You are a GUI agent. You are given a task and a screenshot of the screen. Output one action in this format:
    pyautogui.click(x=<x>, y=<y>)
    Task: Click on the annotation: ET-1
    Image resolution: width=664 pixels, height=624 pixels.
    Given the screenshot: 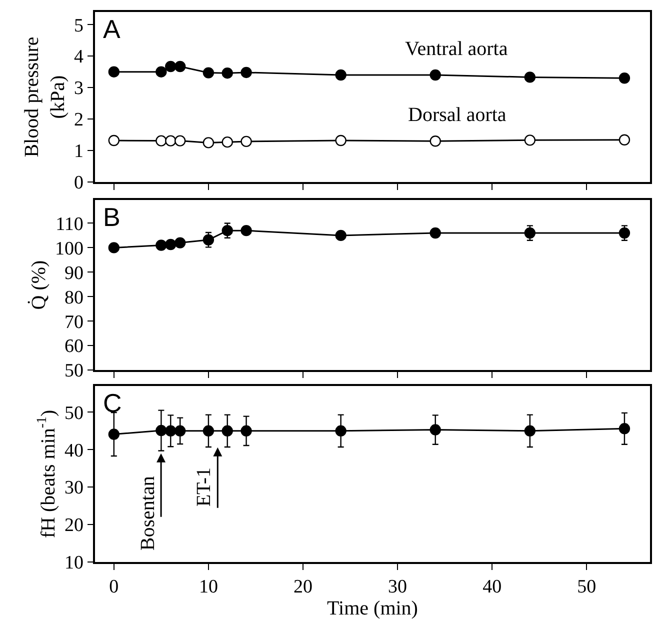 What is the action you would take?
    pyautogui.click(x=204, y=487)
    